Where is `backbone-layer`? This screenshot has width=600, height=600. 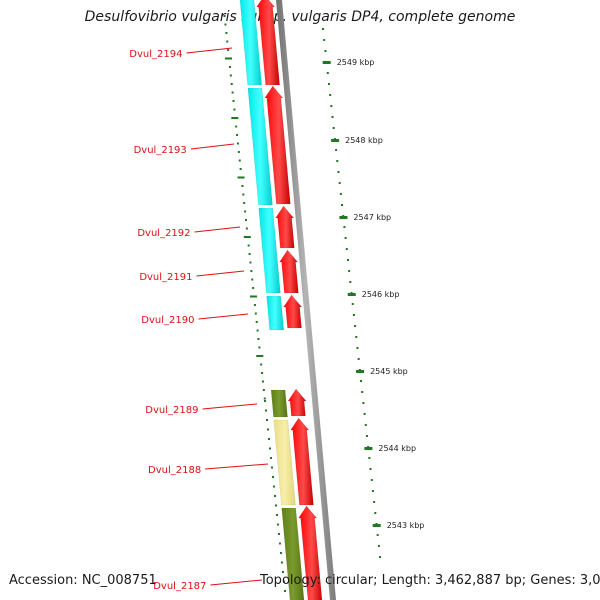
backbone-layer is located at coordinates (306, 300).